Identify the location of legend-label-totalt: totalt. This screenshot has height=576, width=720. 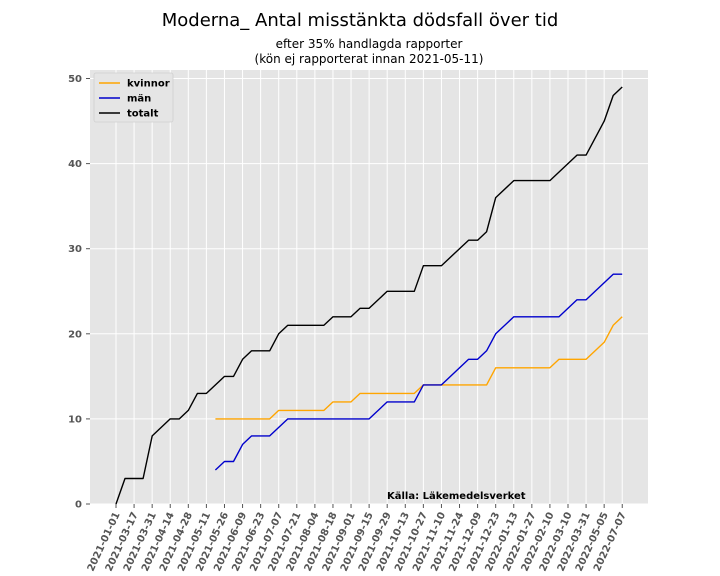
(143, 114).